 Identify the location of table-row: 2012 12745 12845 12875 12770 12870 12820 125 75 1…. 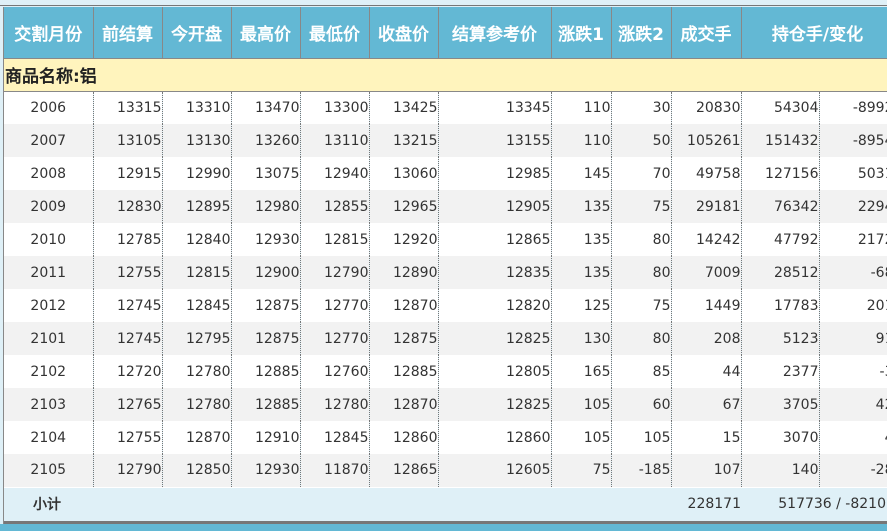
(445, 305).